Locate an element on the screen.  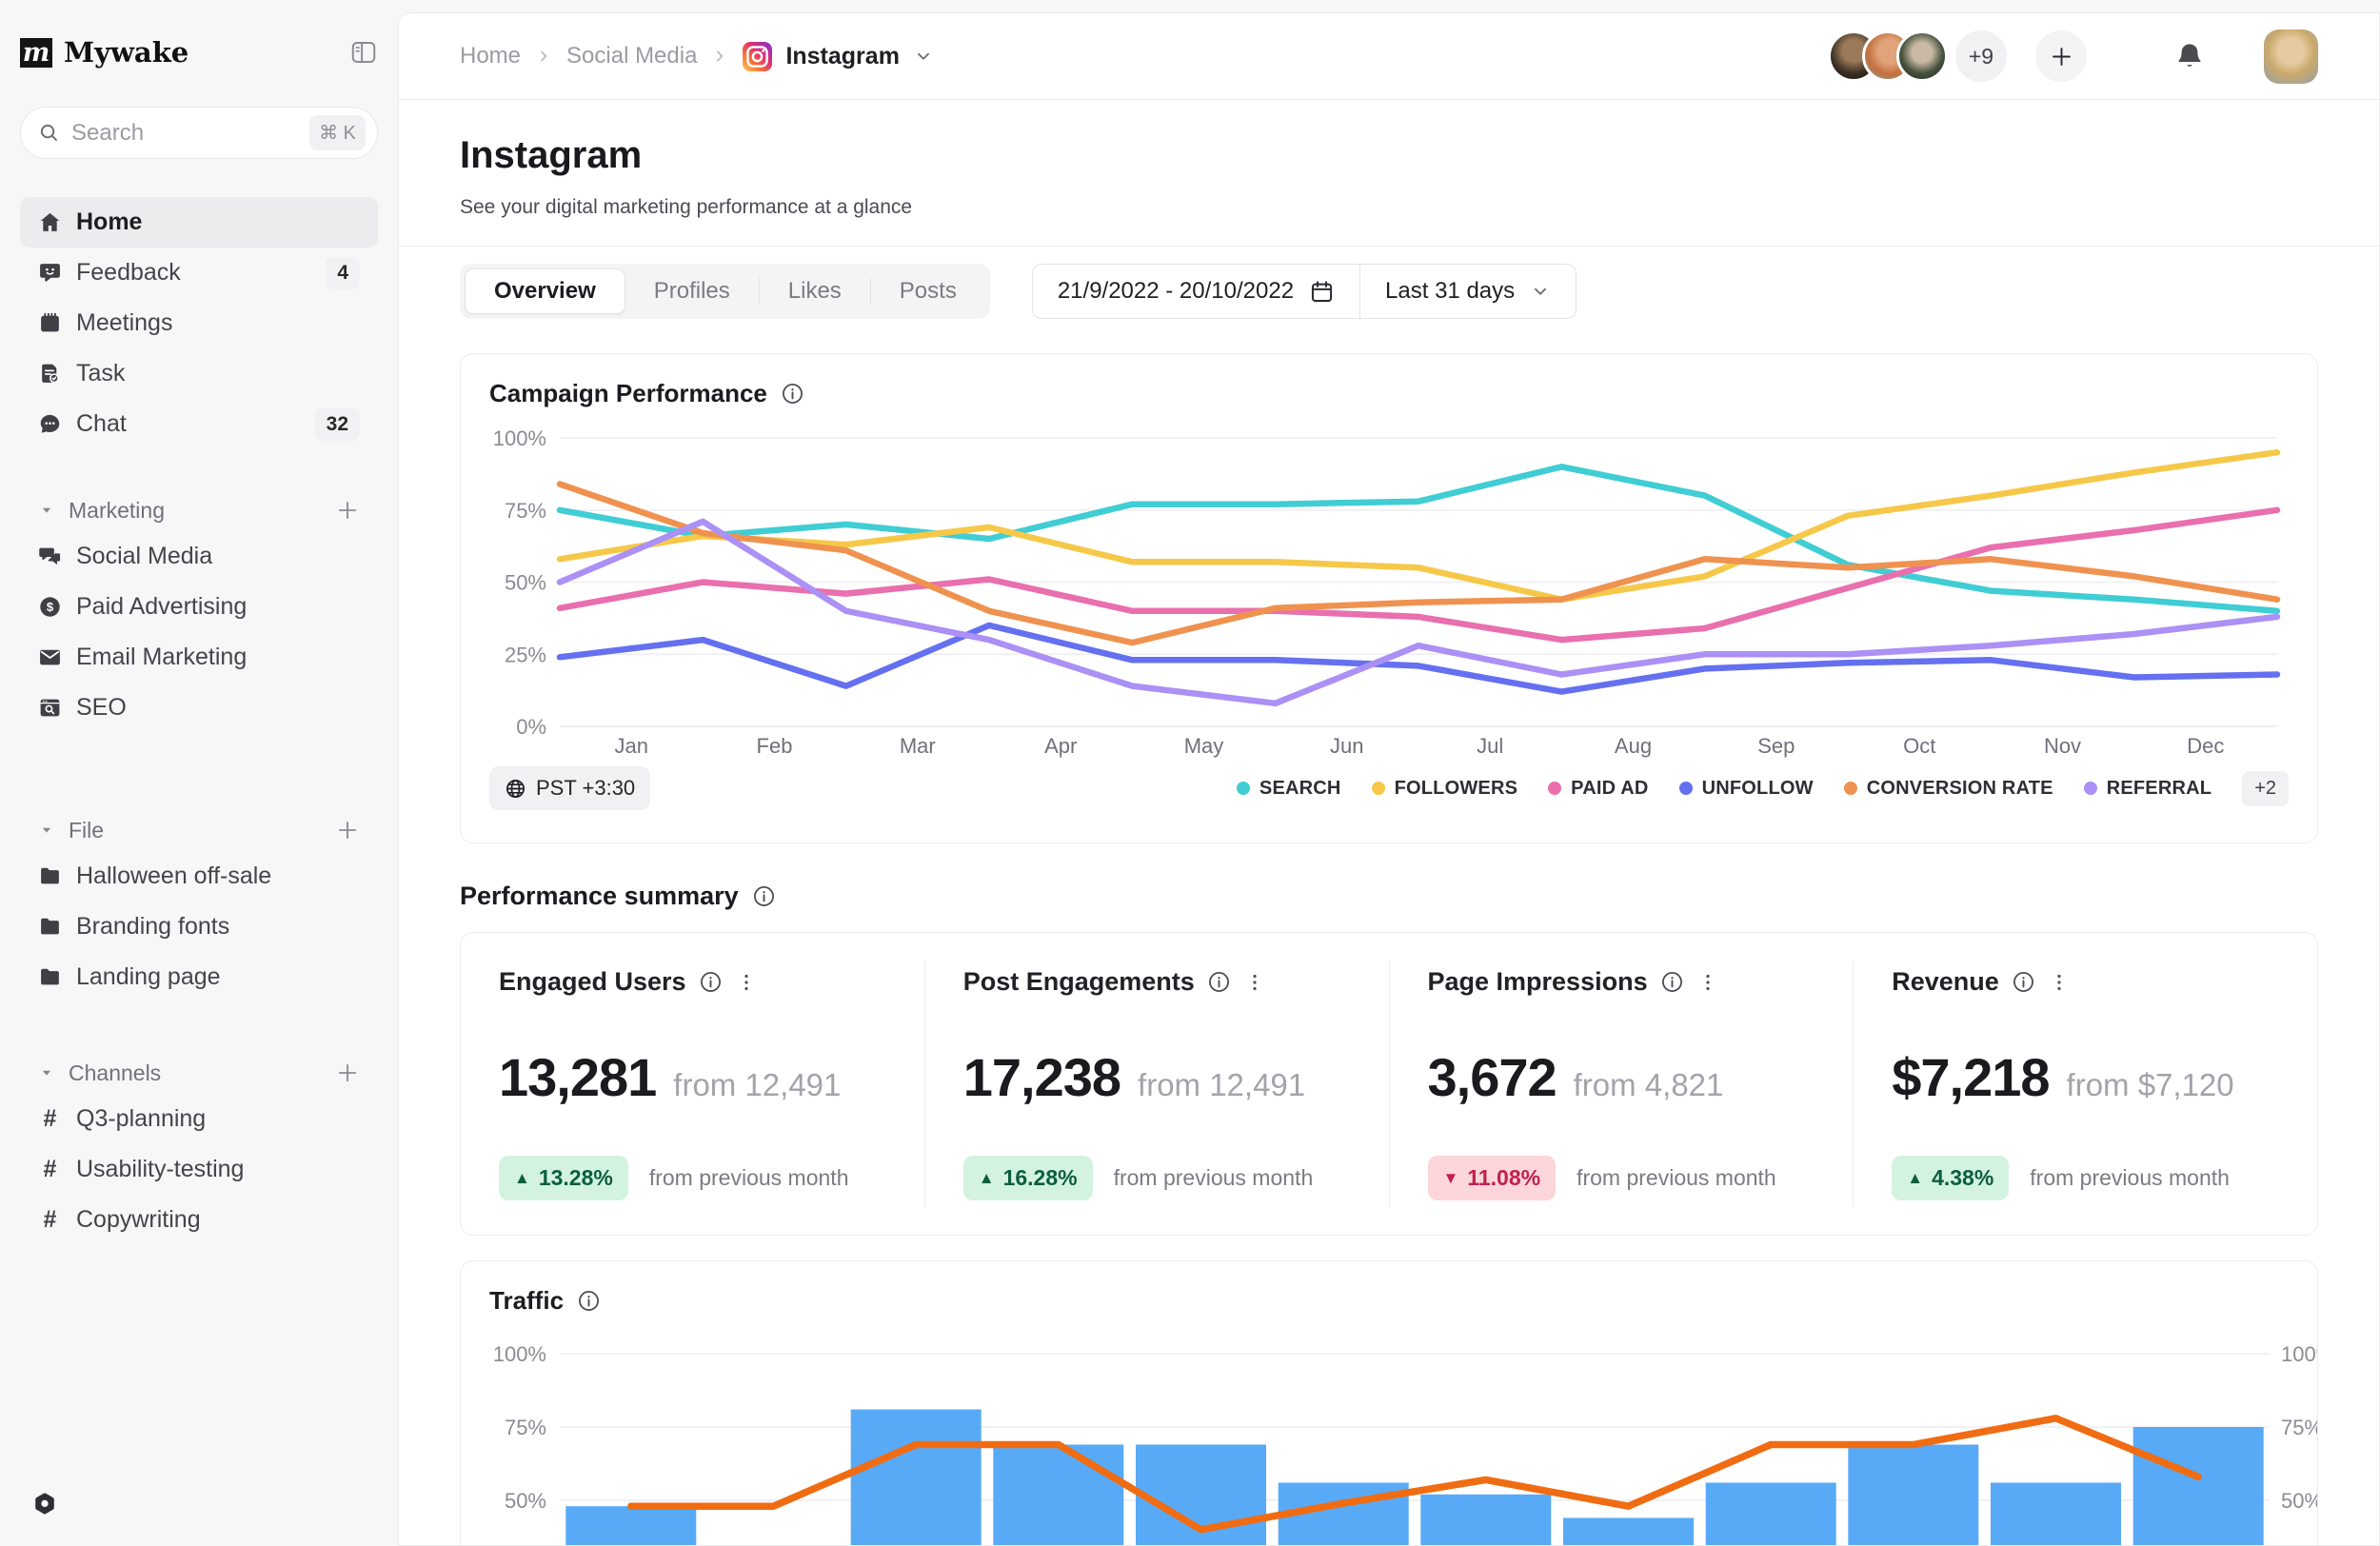
sidebar-item-email-marketing: Email Marketing is located at coordinates (199, 657).